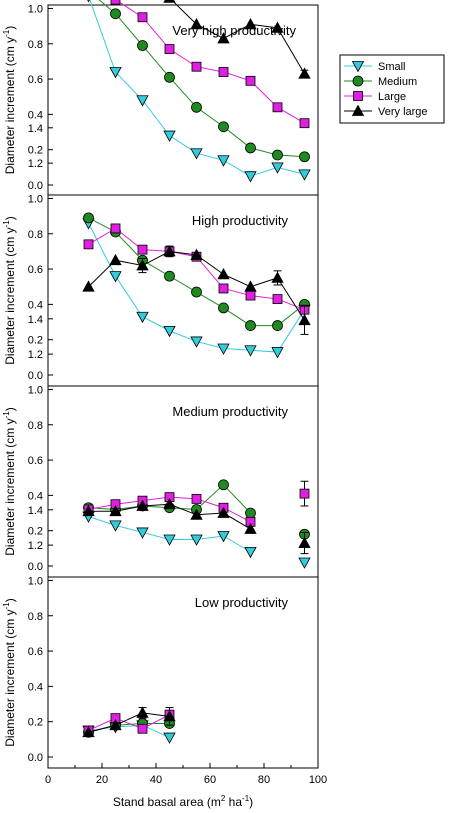  I want to click on panel-title: High productivity, so click(240, 220).